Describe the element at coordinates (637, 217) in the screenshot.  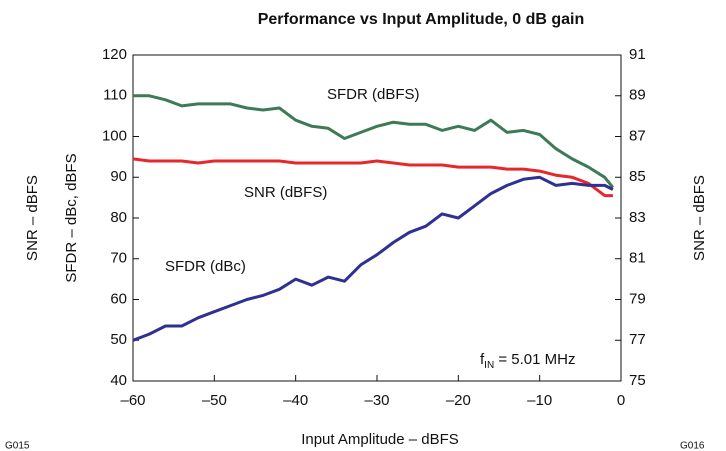
I see `y2-tick-label: 83` at that location.